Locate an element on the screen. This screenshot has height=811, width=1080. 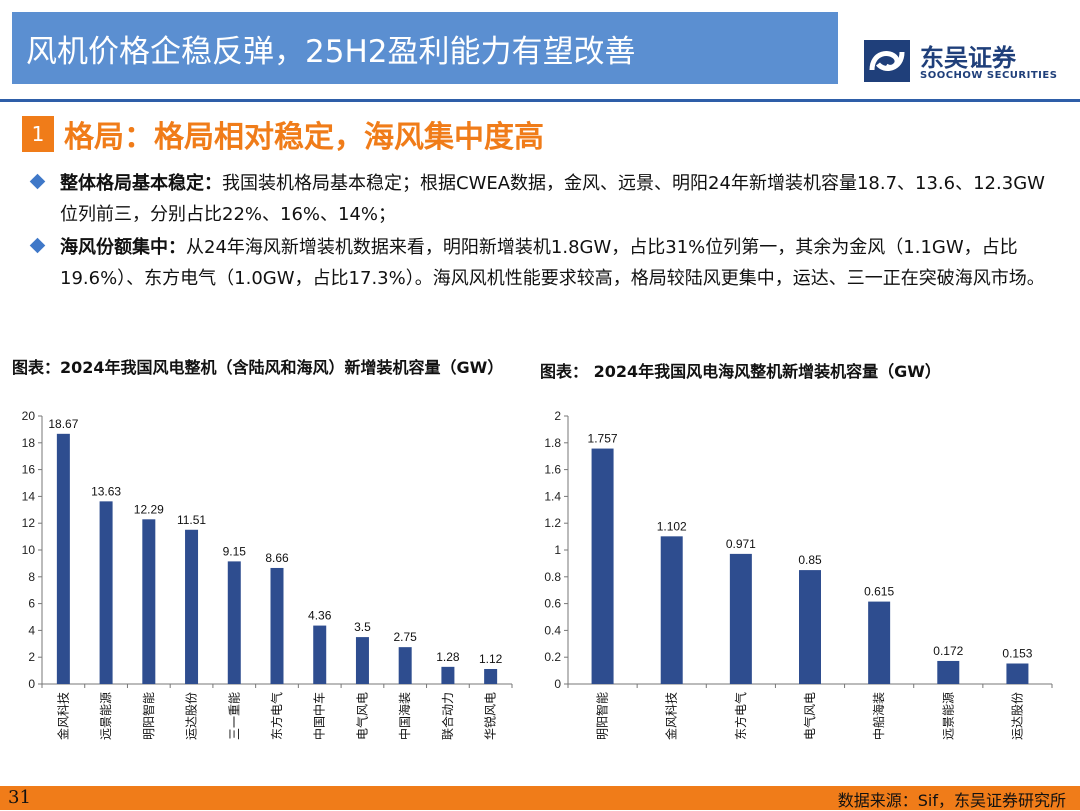
y-tick-label: 14 is located at coordinates (29, 496).